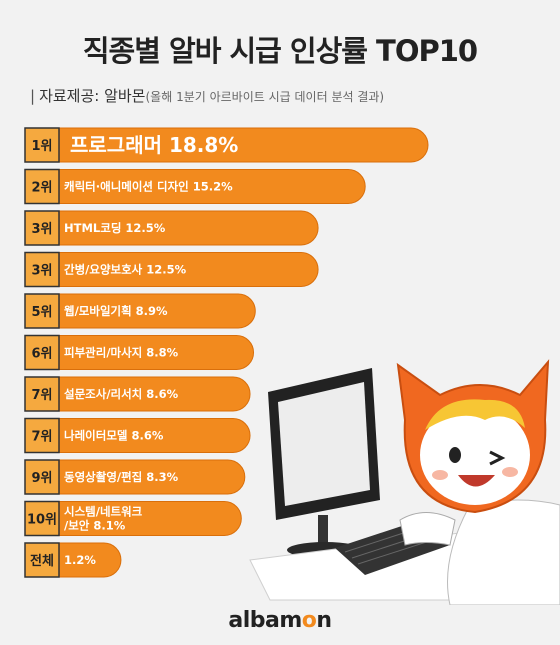 The width and height of the screenshot is (560, 645). Describe the element at coordinates (92, 96) in the screenshot. I see `source-label: 자료제공: 알바몬` at that location.